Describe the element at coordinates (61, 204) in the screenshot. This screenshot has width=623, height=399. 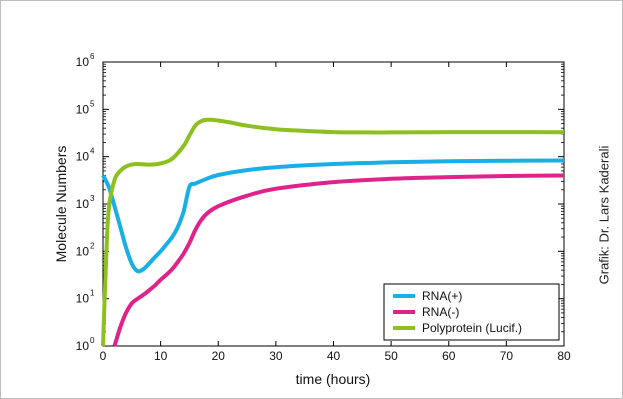
I see `y-axis-label: Molecule Numbers` at that location.